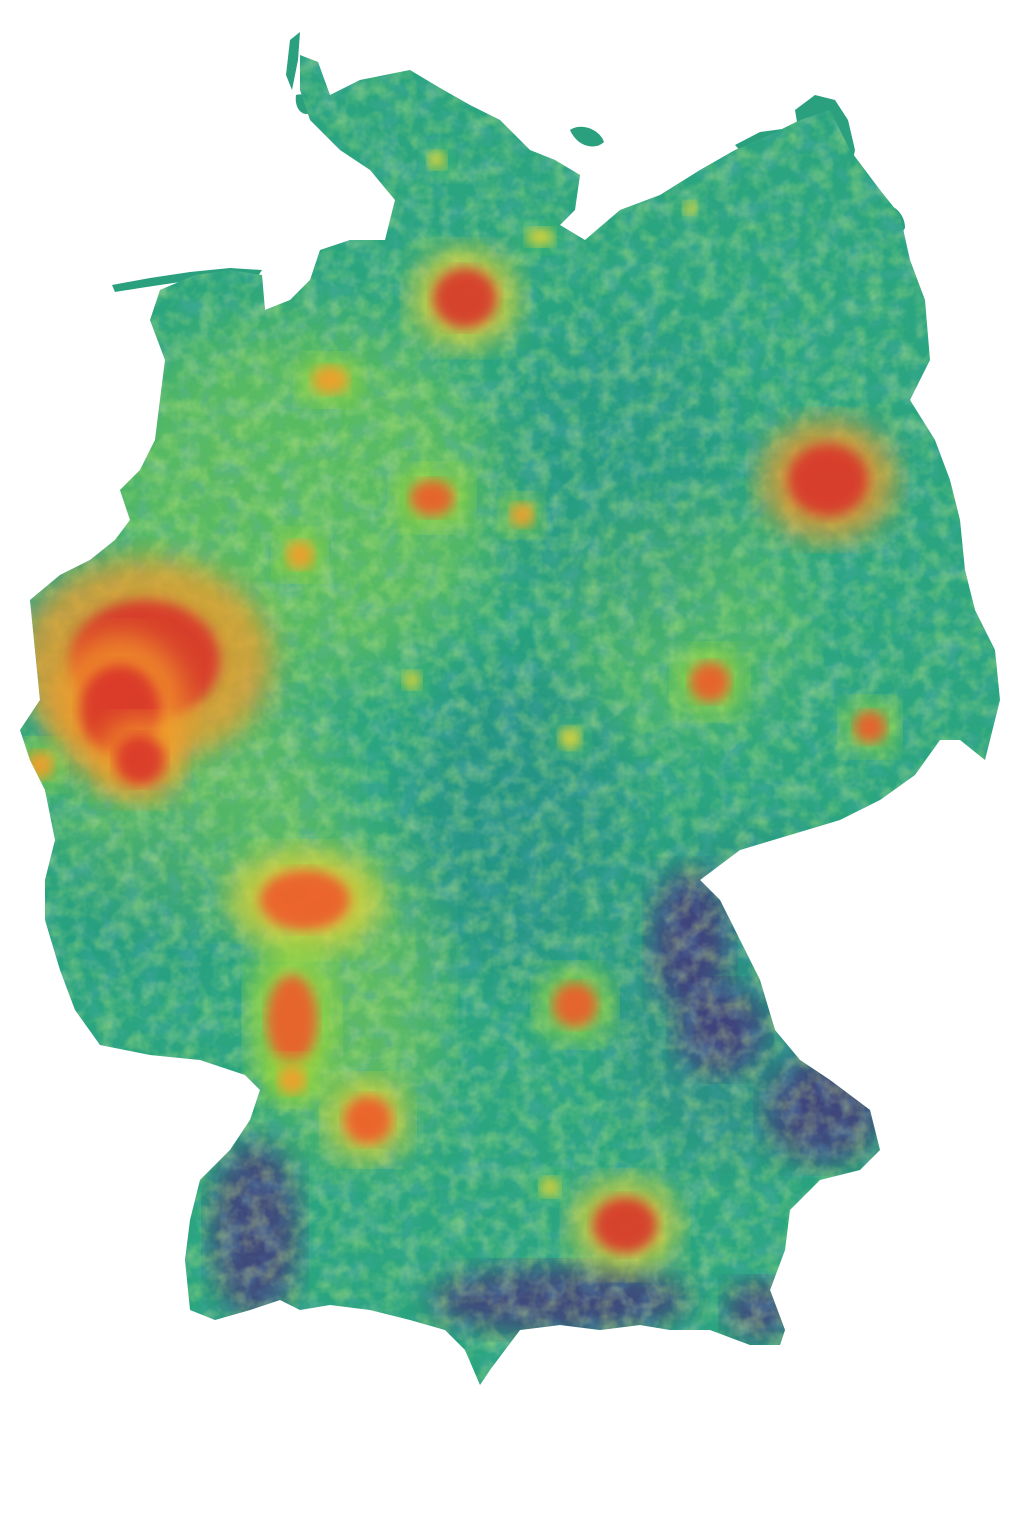 The width and height of the screenshot is (1024, 1536). Describe the element at coordinates (550, 1187) in the screenshot. I see `hotspot-augsburg` at that location.